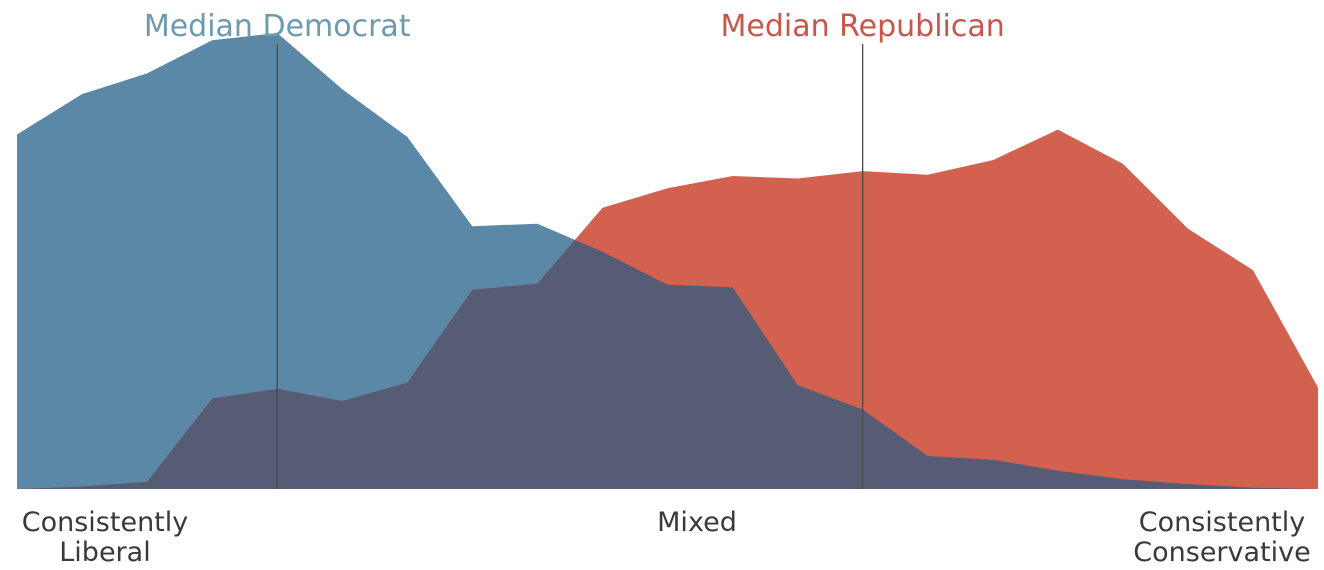  What do you see at coordinates (105, 522) in the screenshot?
I see `axis-label-left-line1: Consistently` at bounding box center [105, 522].